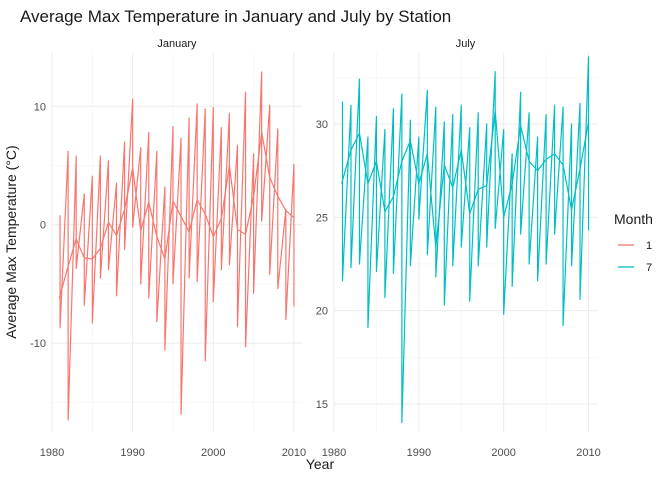  I want to click on x-axis-title: Year, so click(320, 464).